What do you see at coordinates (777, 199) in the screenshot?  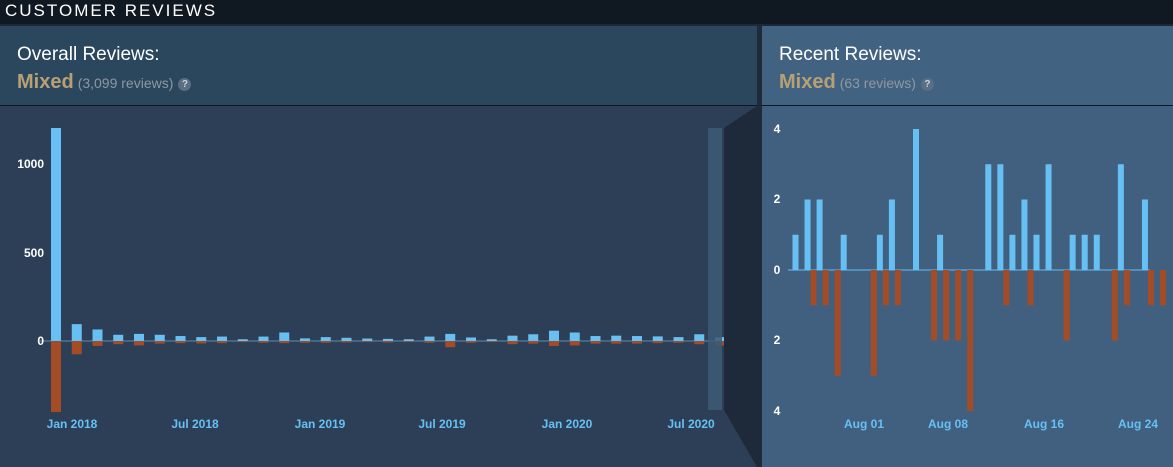 I see `y-tick-label: 2` at bounding box center [777, 199].